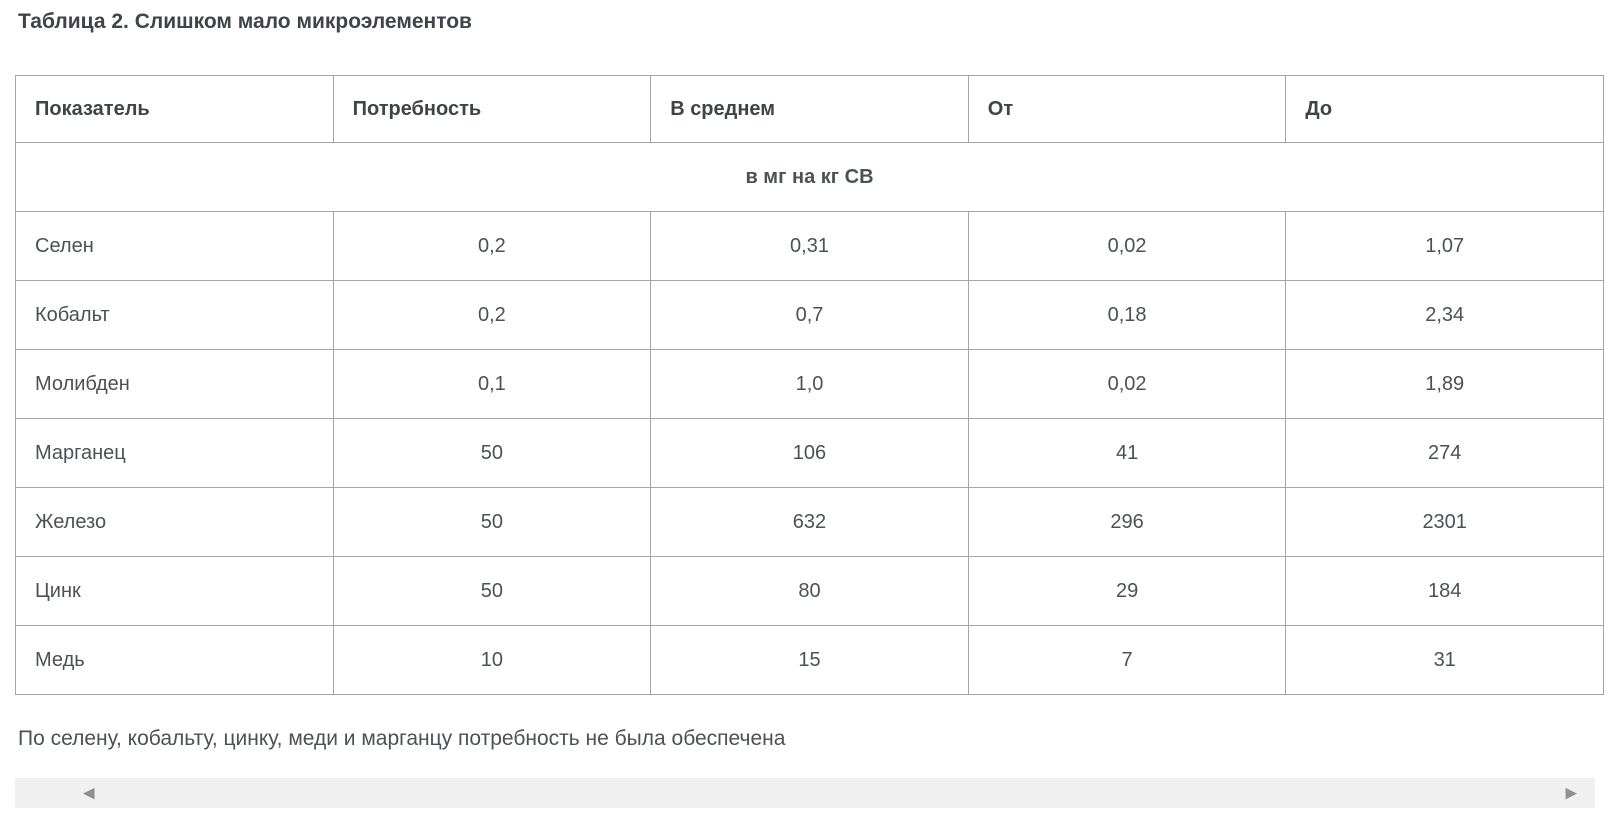  Describe the element at coordinates (174, 109) in the screenshot. I see `column-header-indicator: Показатель` at that location.